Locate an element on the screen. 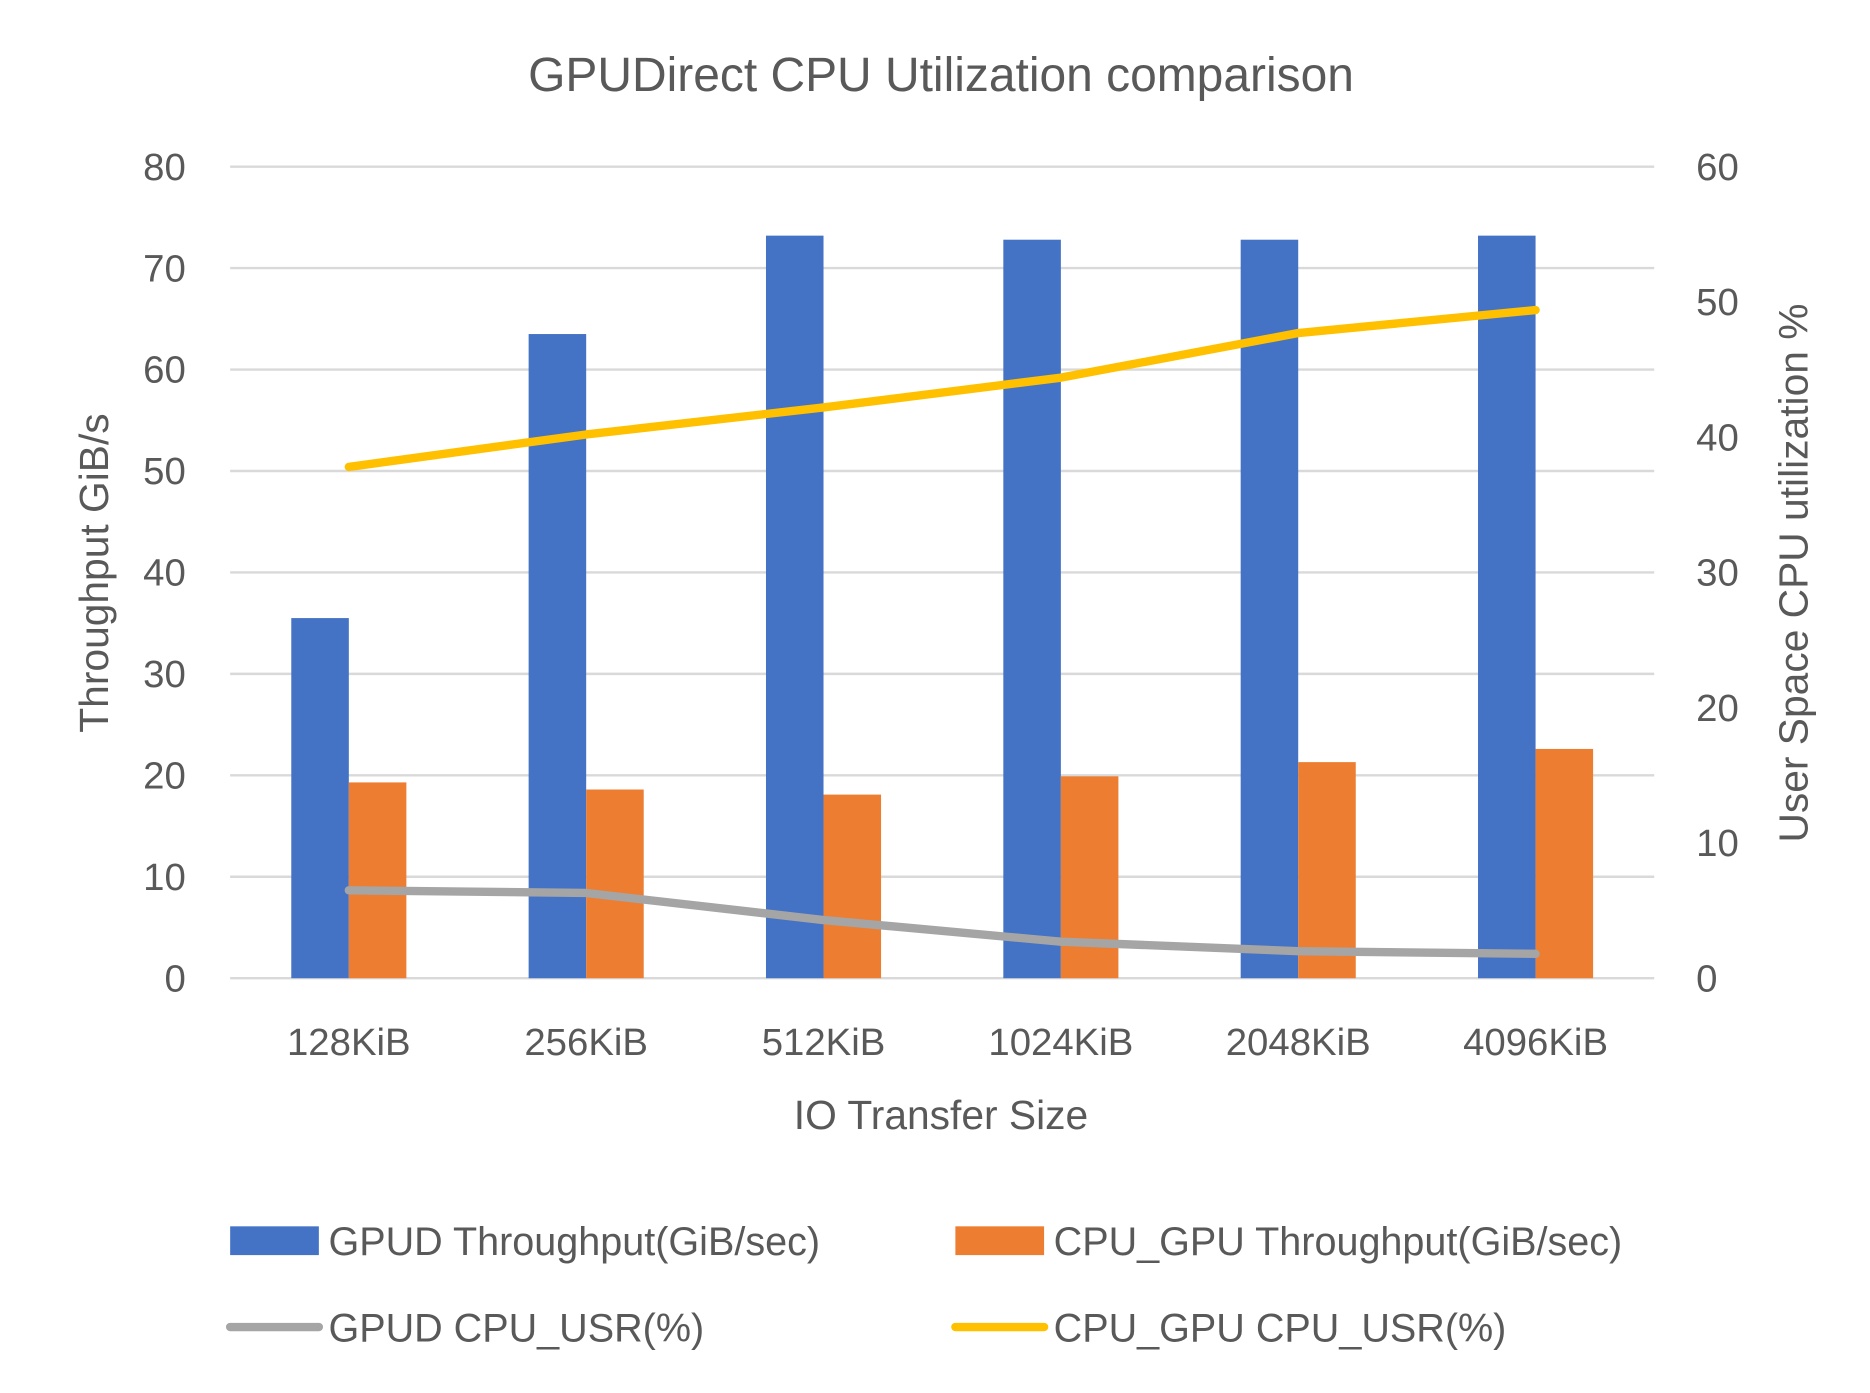  y-tick-label: 30 is located at coordinates (164, 674).